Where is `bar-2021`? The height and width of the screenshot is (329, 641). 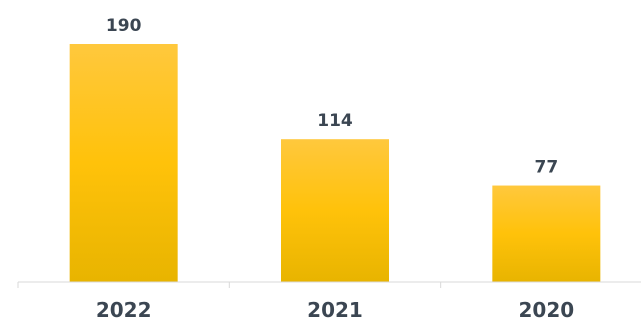 bar-2021 is located at coordinates (335, 210).